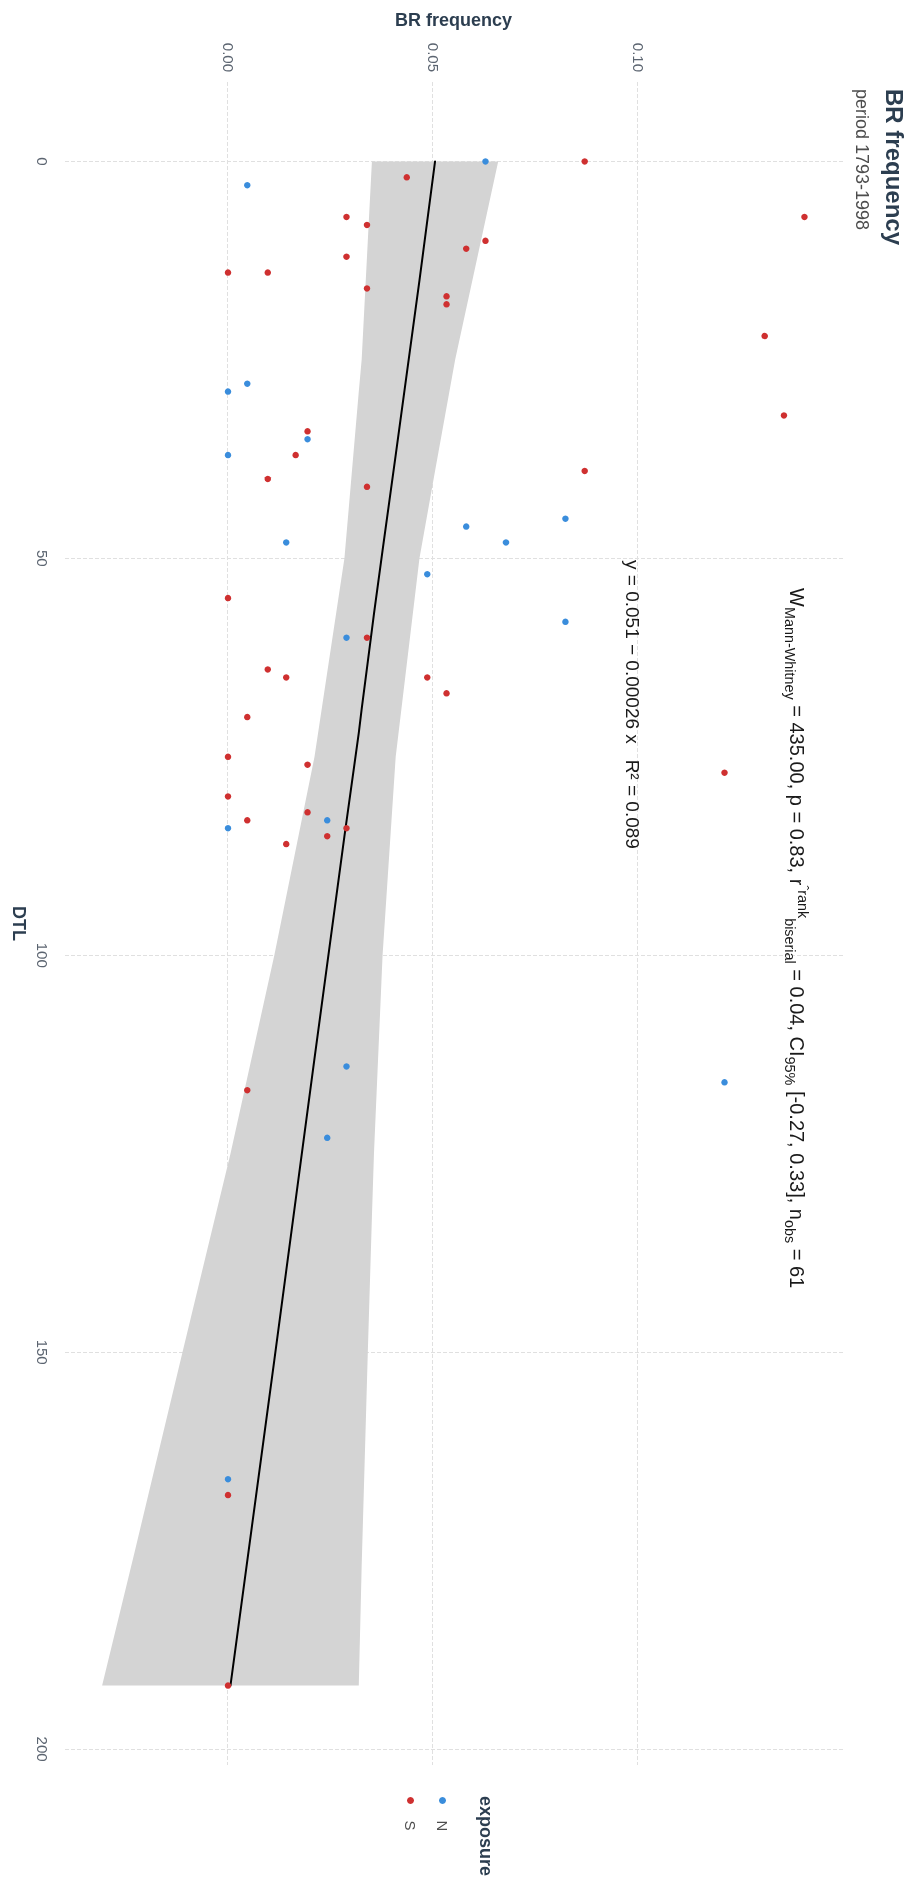 The width and height of the screenshot is (915, 1885). I want to click on x-tick-label: 0.10, so click(638, 57).